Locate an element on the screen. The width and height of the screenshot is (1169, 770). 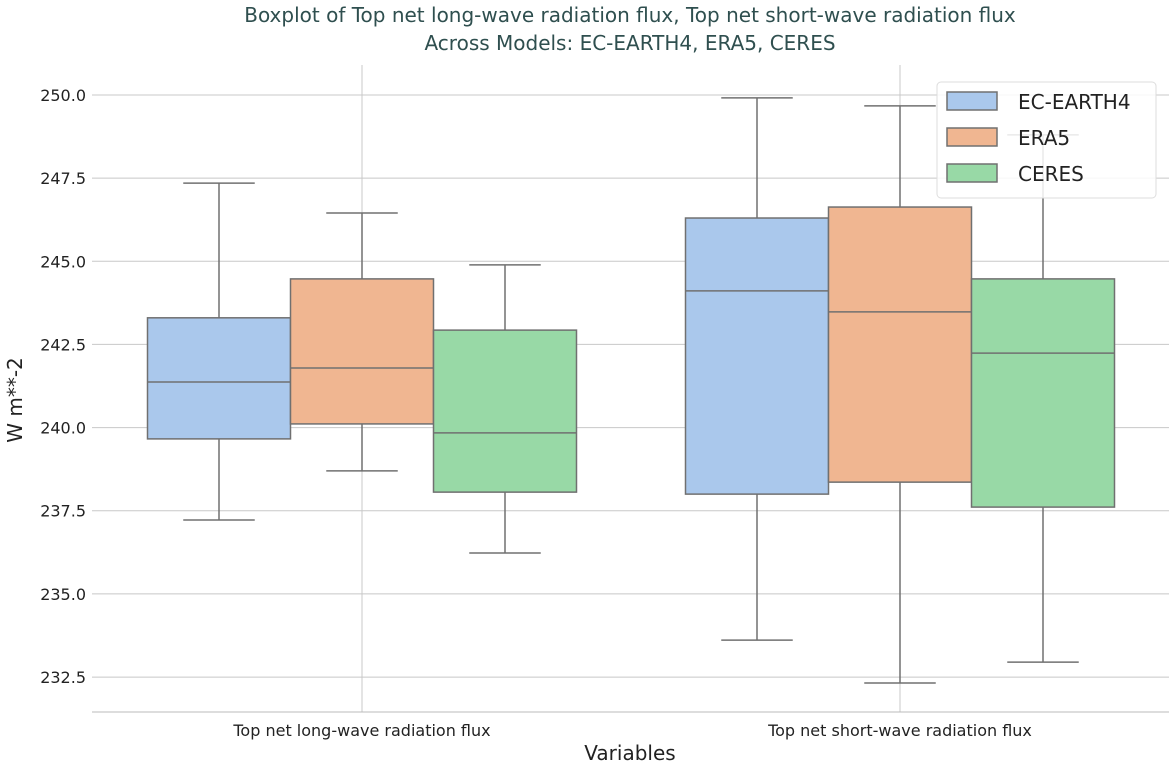
y-axis-label: W m**-2 is located at coordinates (15, 400).